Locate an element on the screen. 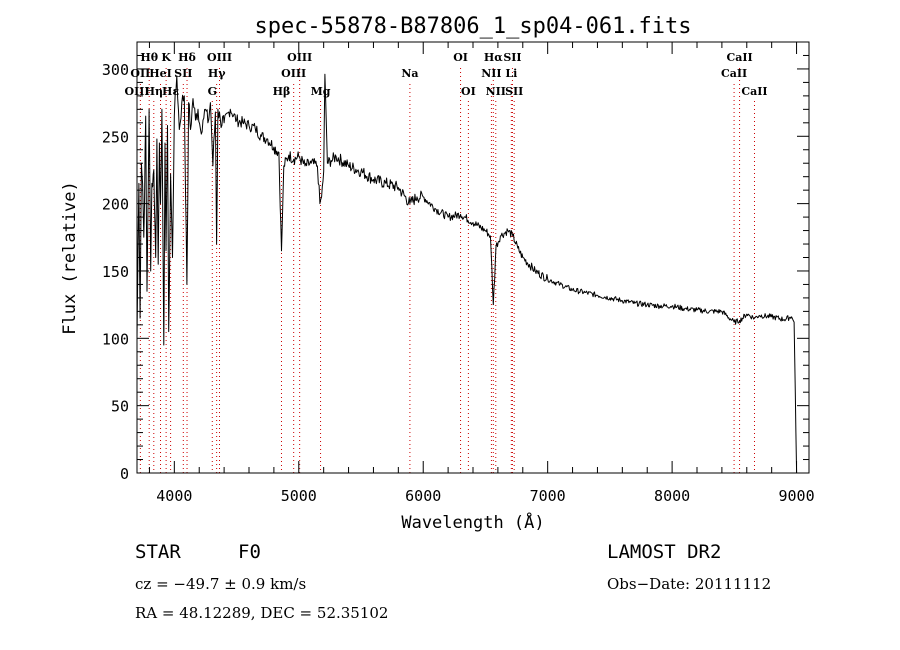  line-label-8: CaII is located at coordinates (739, 57).